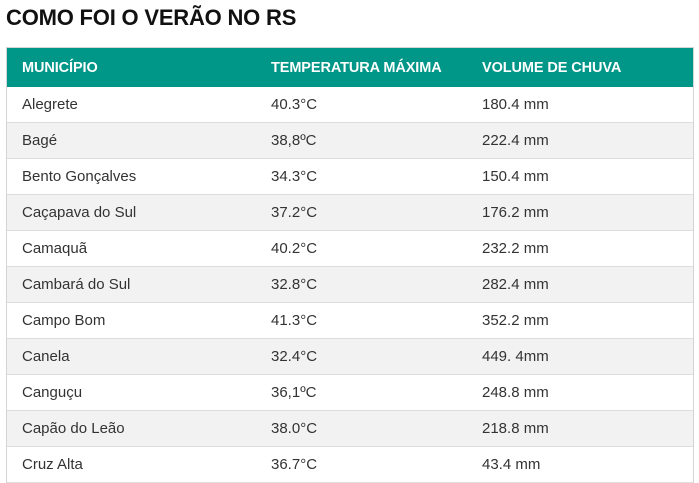 The image size is (699, 483). What do you see at coordinates (515, 356) in the screenshot?
I see `cell-rainfall: 449. 4mm` at bounding box center [515, 356].